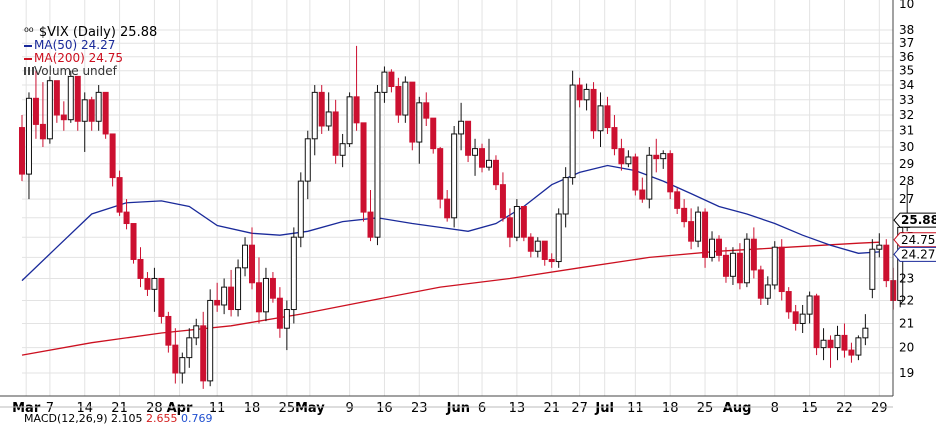  What do you see at coordinates (906, 164) in the screenshot?
I see `y-tick-label: 29` at bounding box center [906, 164].